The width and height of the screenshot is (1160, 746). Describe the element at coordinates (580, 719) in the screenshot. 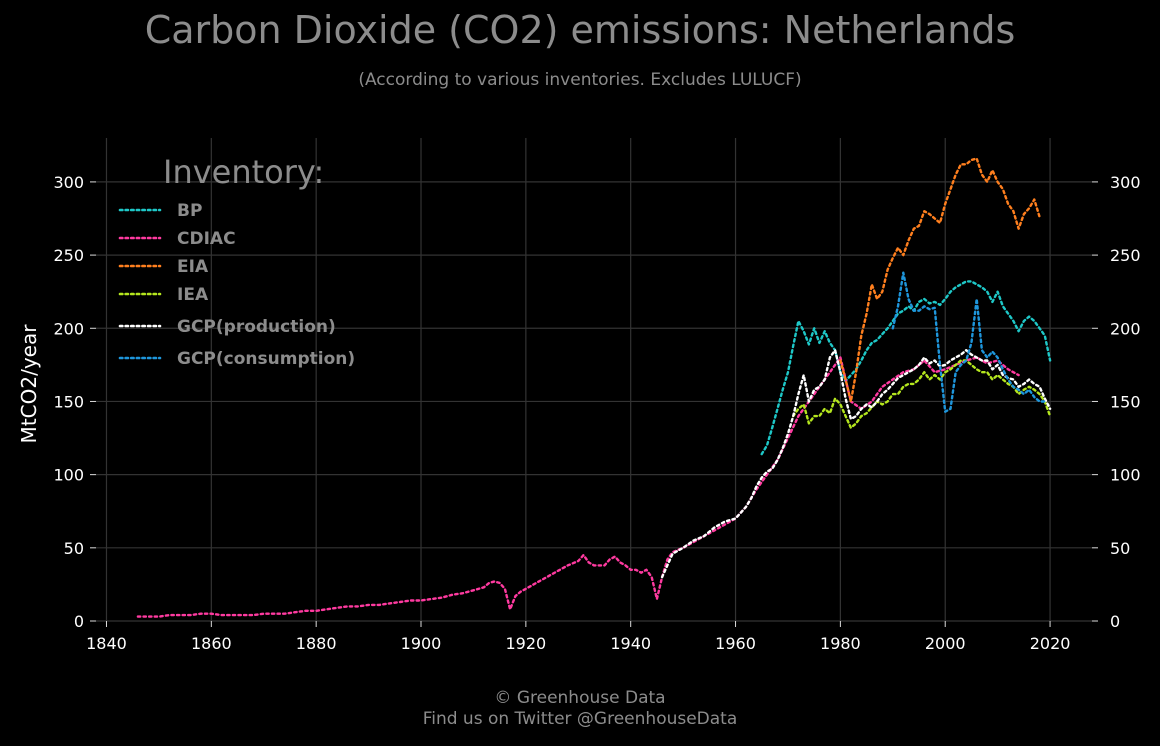

I see `twitter-credit: Find us on Twitter @GreenhouseData` at that location.